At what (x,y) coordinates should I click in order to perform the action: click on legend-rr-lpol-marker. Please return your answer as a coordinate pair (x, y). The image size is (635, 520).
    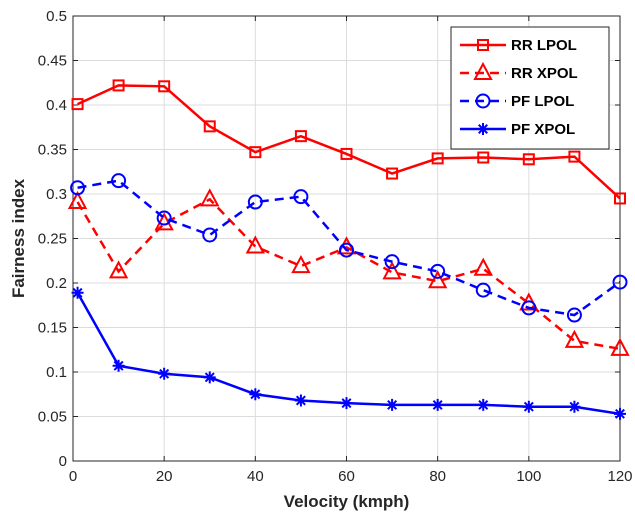
    Looking at the image, I should click on (483, 45).